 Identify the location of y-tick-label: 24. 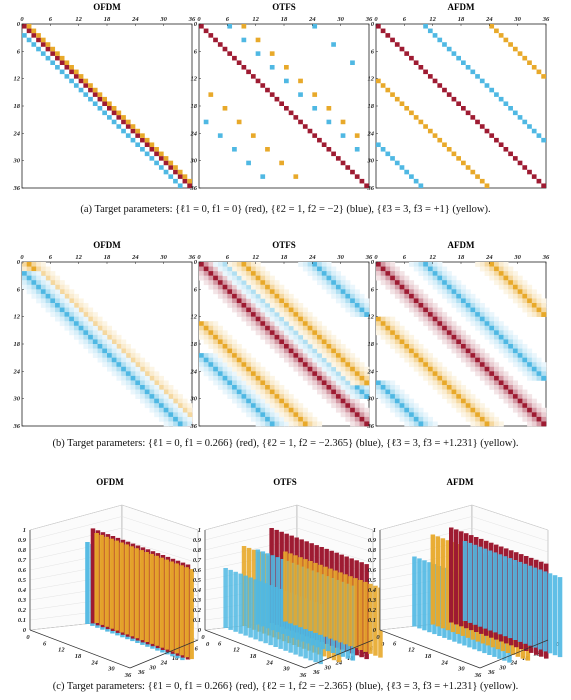
(17, 133).